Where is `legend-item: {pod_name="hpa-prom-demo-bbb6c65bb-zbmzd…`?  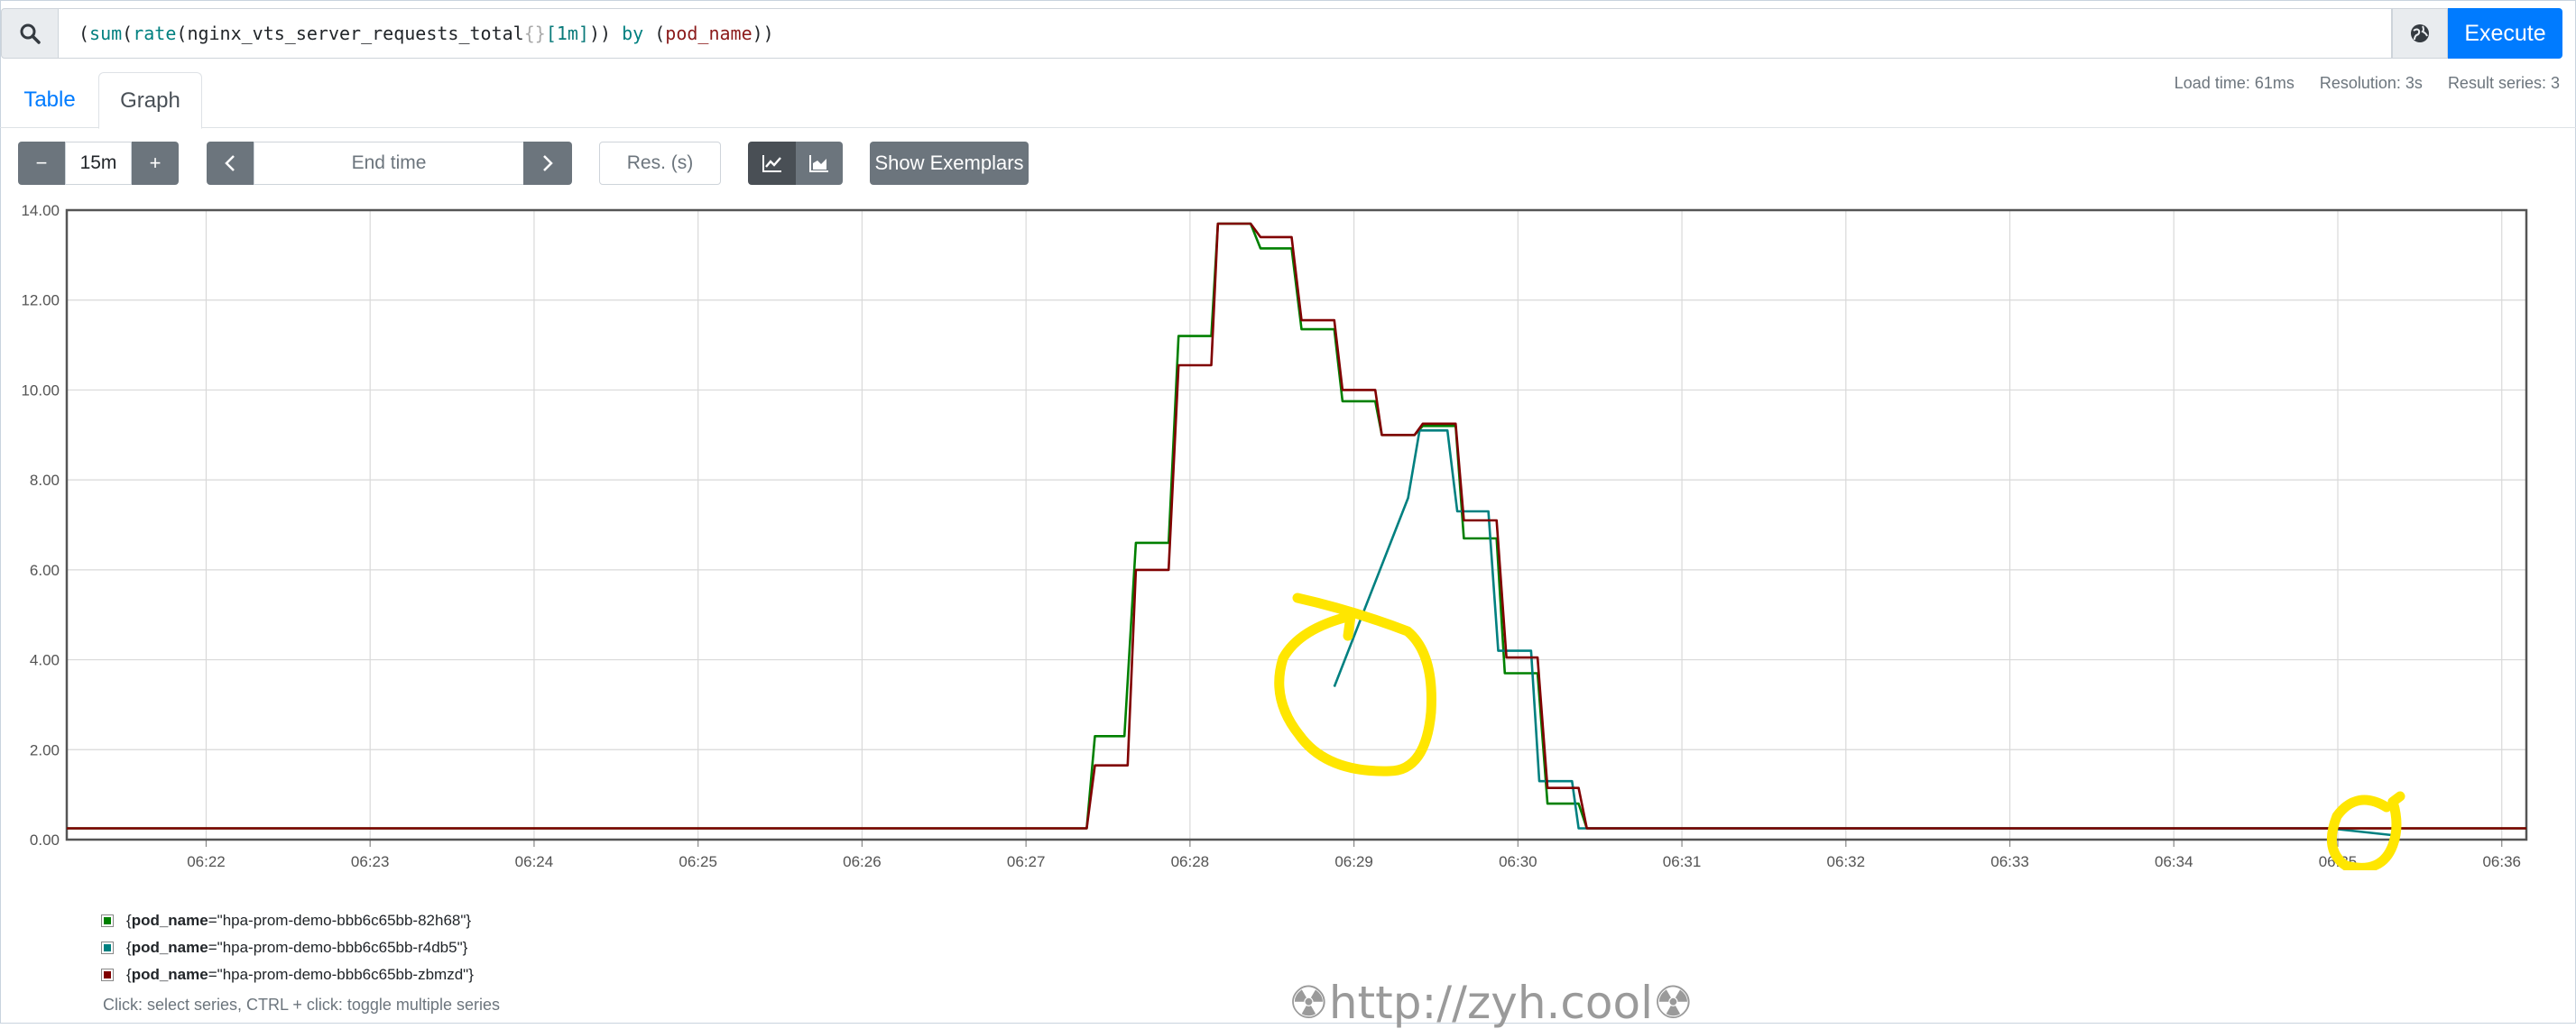
legend-item: {pod_name="hpa-prom-demo-bbb6c65bb-zbmzd… is located at coordinates (287, 974).